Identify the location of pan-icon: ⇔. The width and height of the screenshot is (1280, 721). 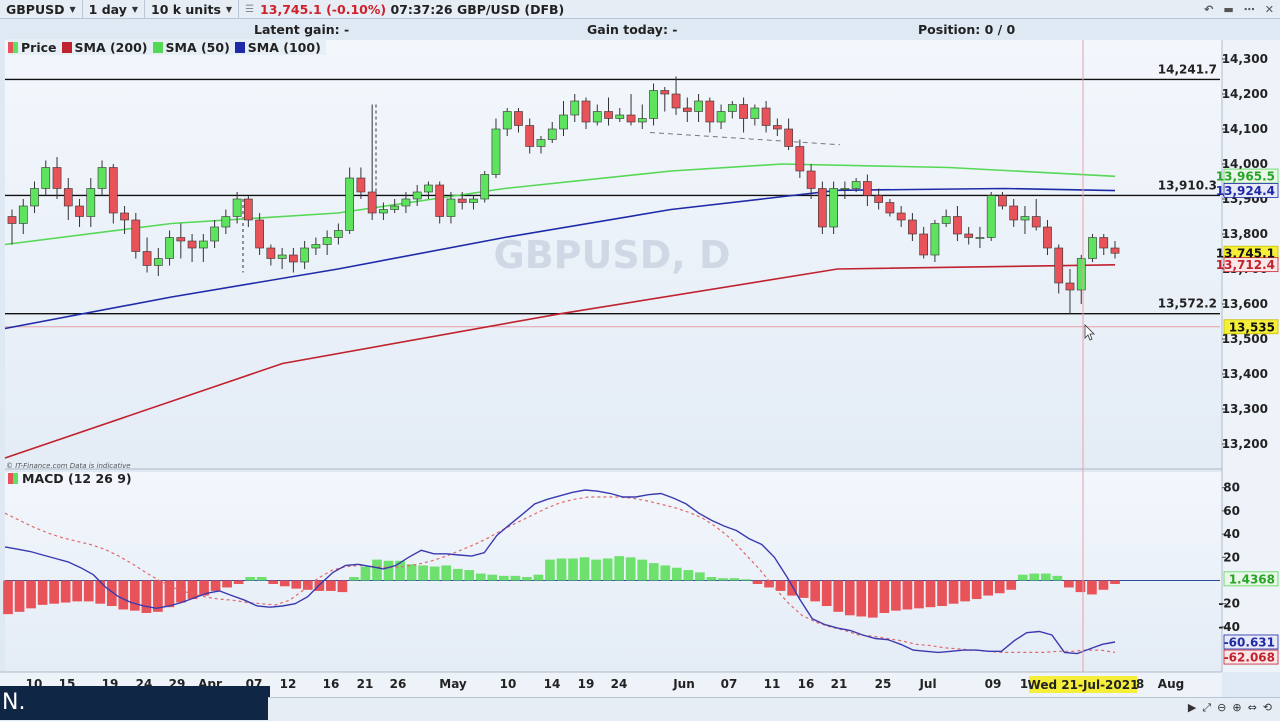
(1252, 707).